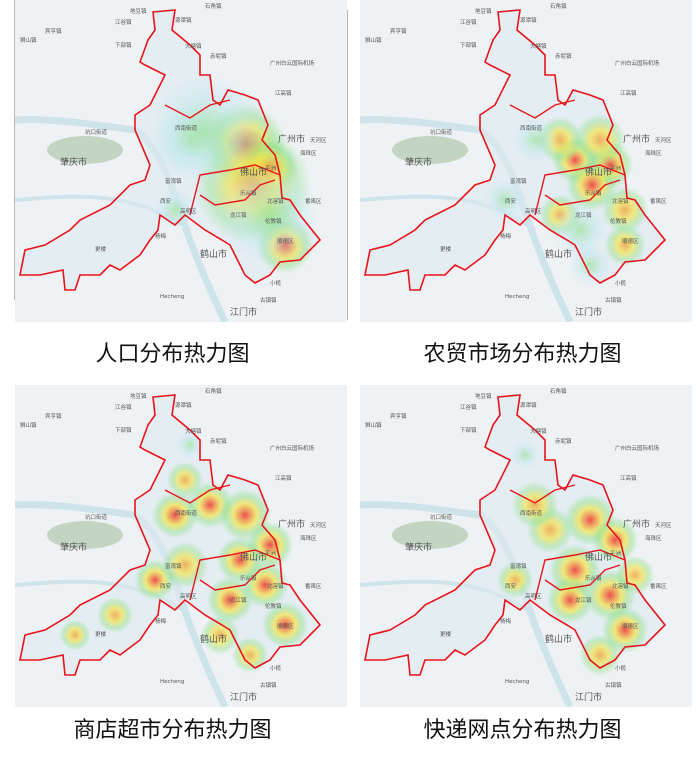  What do you see at coordinates (430, 535) in the screenshot?
I see `green-area` at bounding box center [430, 535].